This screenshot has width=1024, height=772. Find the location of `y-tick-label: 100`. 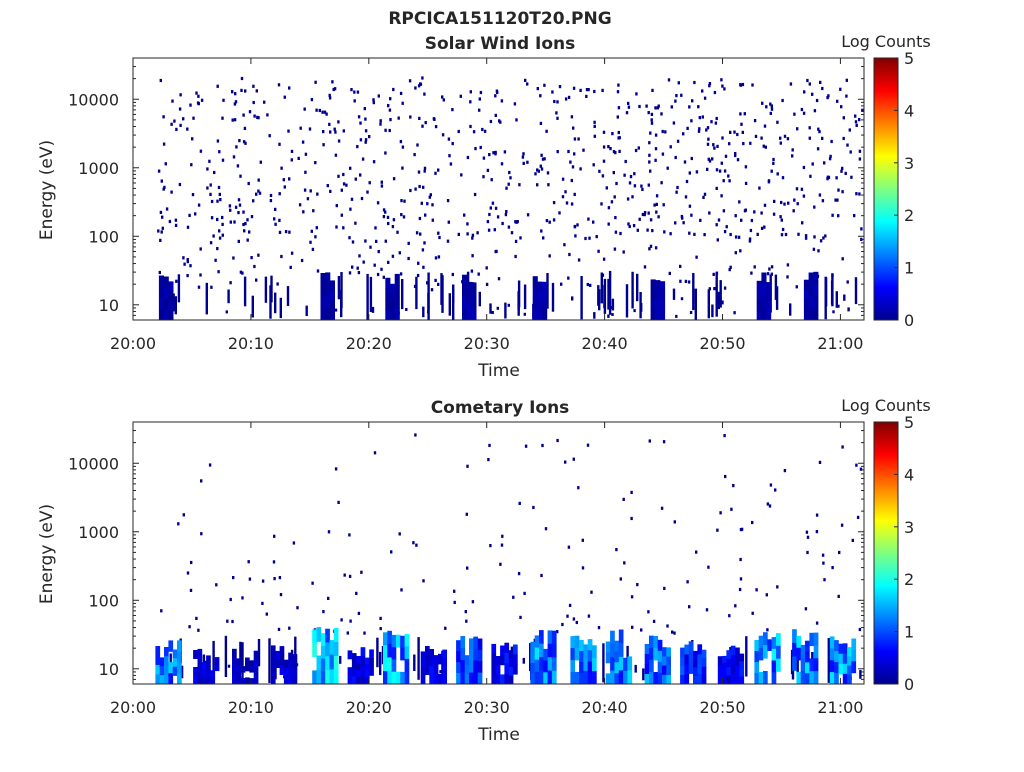

y-tick-label: 100 is located at coordinates (103, 236).